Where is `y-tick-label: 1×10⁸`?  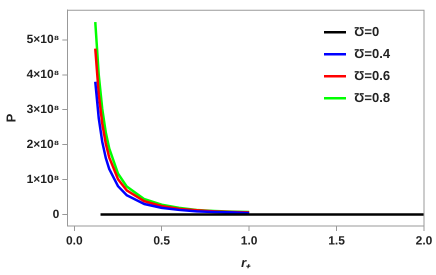 y-tick-label: 1×10⁸ is located at coordinates (43, 179).